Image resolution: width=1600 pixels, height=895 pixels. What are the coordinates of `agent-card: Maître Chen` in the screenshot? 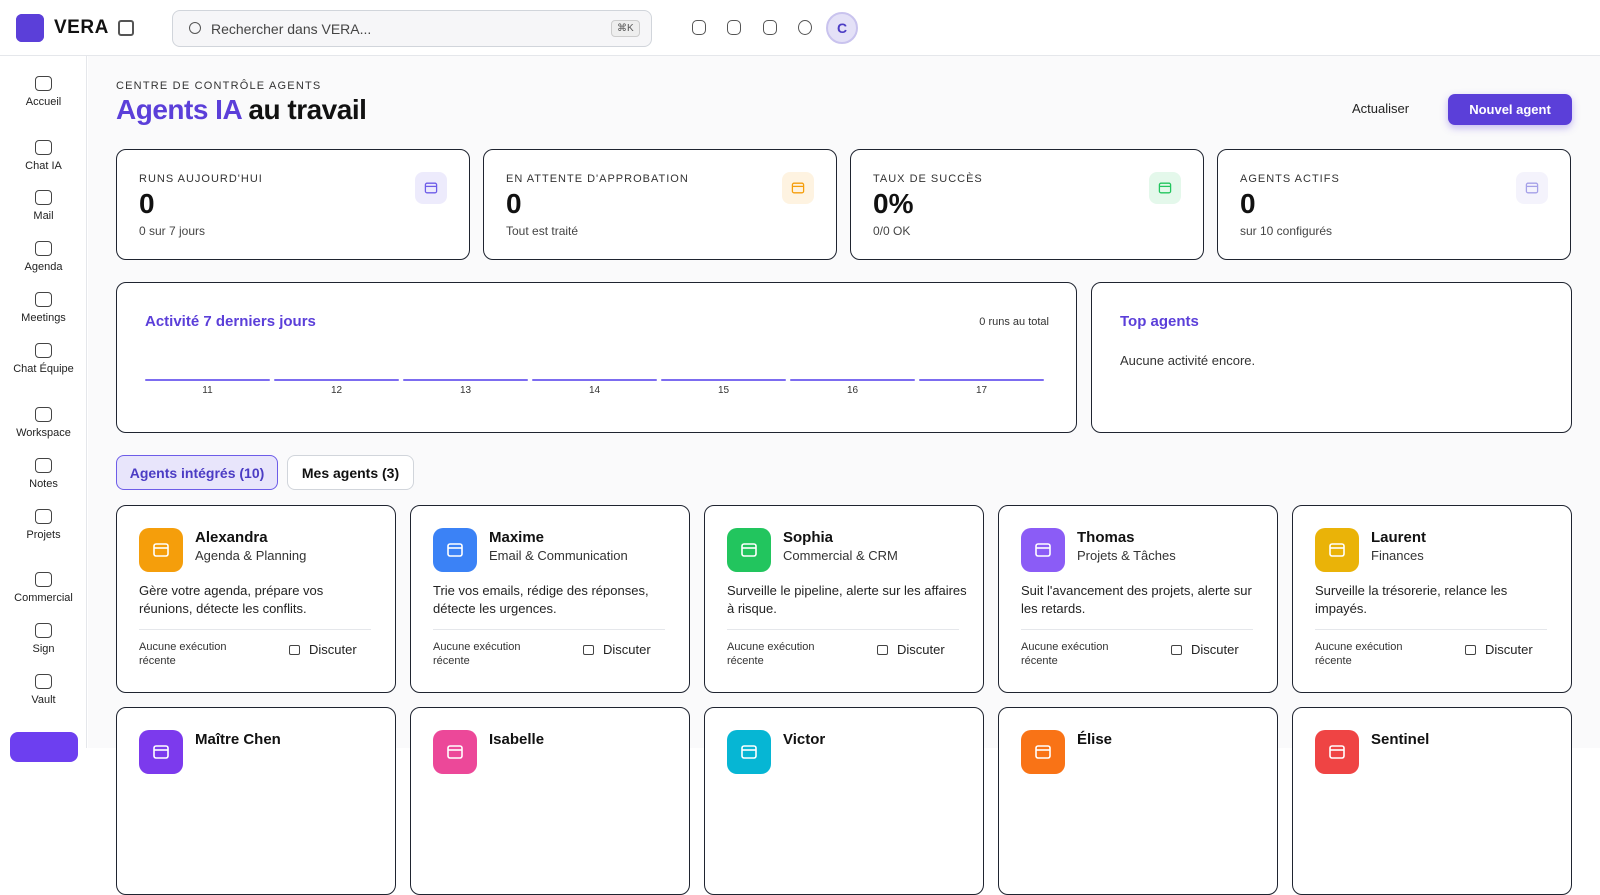 It's located at (256, 801).